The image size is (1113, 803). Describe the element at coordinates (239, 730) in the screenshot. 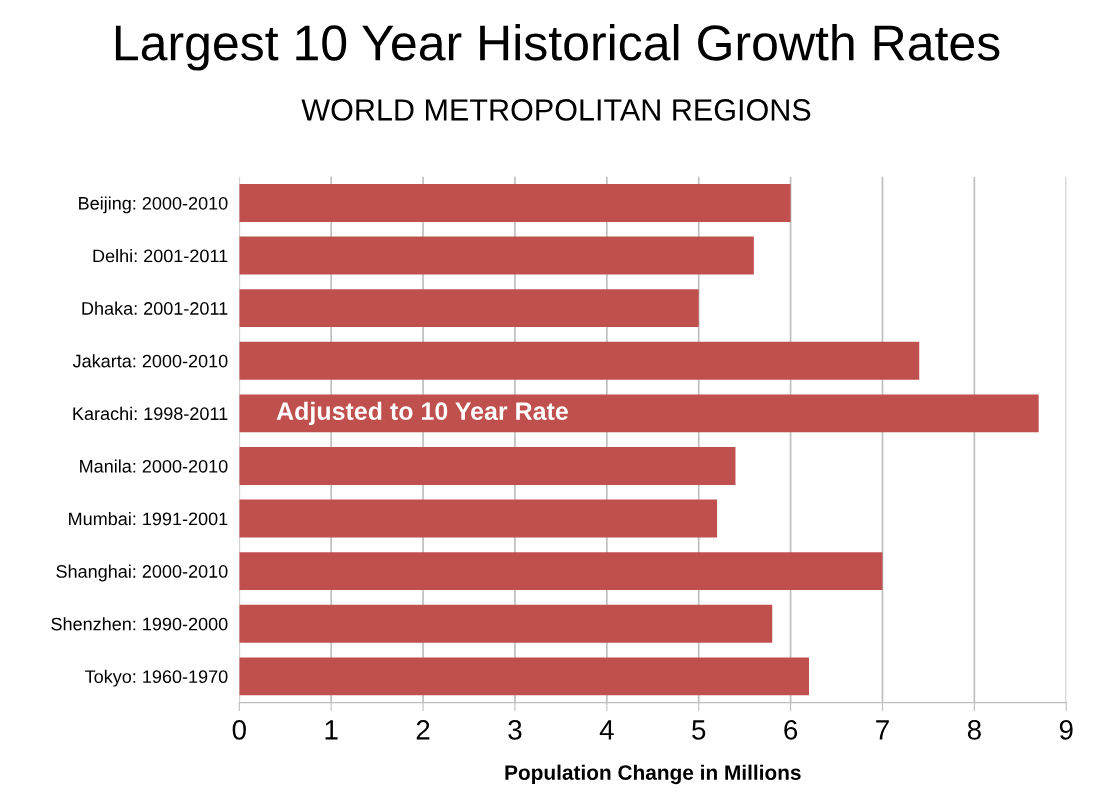

I see `x-tick-label: 0` at that location.